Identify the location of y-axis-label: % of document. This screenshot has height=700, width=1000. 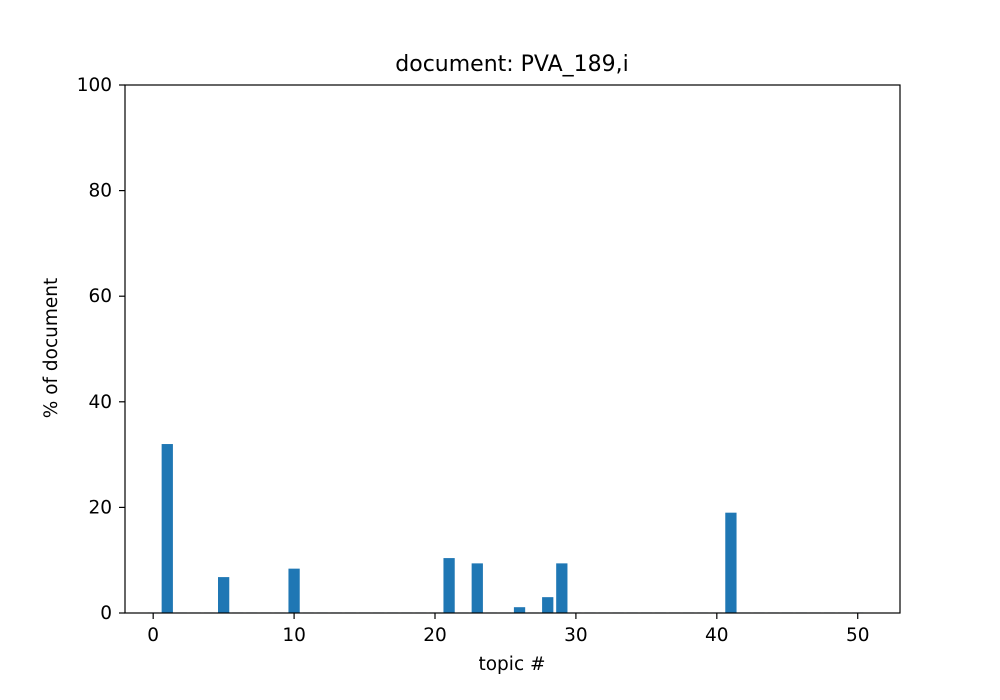
(51, 348).